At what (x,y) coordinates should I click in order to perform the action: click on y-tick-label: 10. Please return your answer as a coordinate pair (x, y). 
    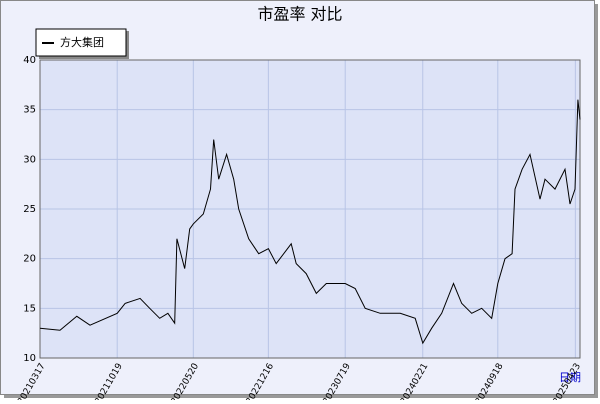
    Looking at the image, I should click on (29, 358).